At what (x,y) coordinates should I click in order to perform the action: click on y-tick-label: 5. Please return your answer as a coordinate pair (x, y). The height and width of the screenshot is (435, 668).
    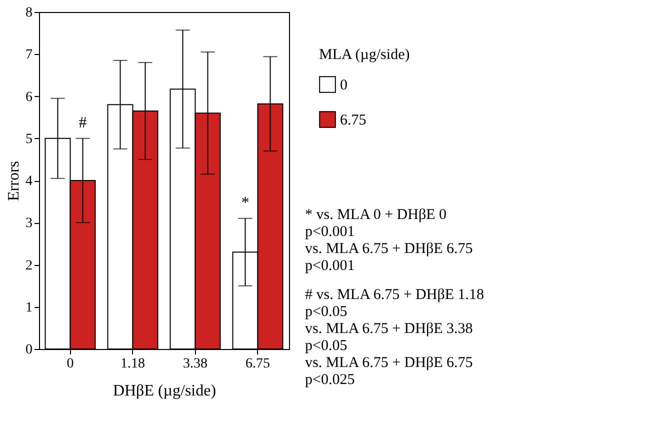
    Looking at the image, I should click on (29, 139).